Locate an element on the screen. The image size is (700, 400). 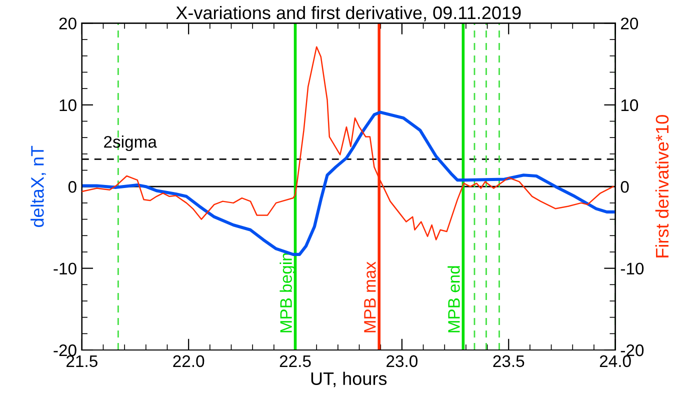
y2-tick-label: -20 is located at coordinates (632, 350).